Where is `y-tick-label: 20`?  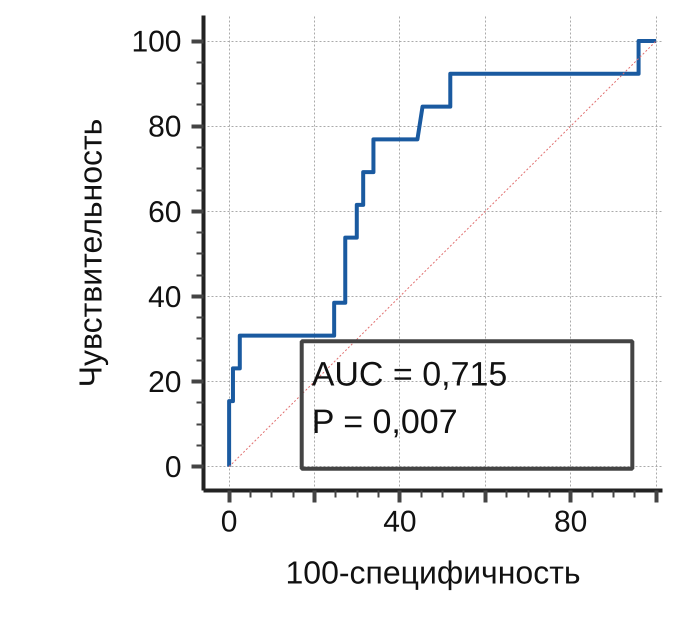
y-tick-label: 20 is located at coordinates (165, 383).